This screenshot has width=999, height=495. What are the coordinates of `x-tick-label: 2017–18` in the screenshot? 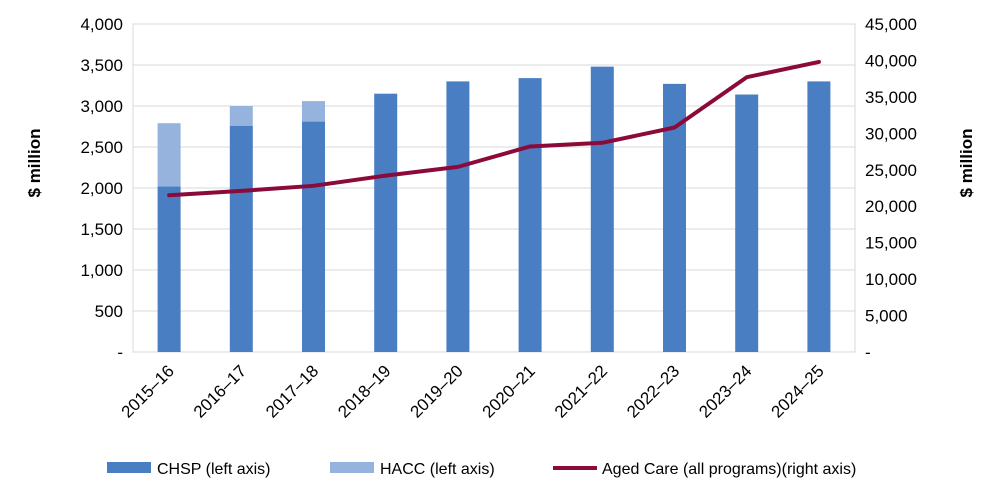 It's located at (292, 391).